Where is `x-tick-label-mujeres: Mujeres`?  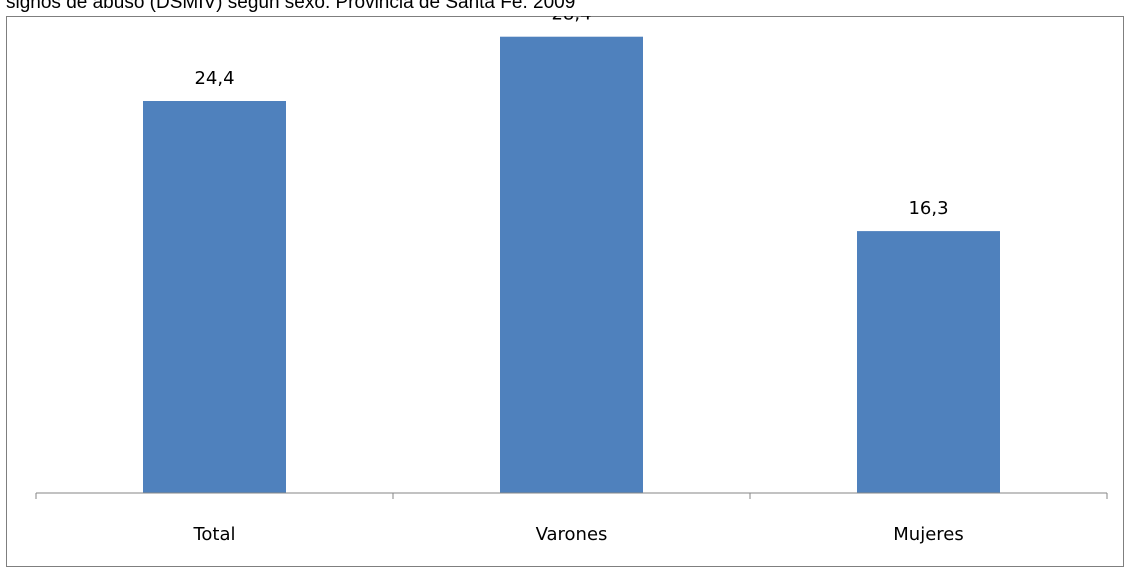
x-tick-label-mujeres: Mujeres is located at coordinates (928, 534).